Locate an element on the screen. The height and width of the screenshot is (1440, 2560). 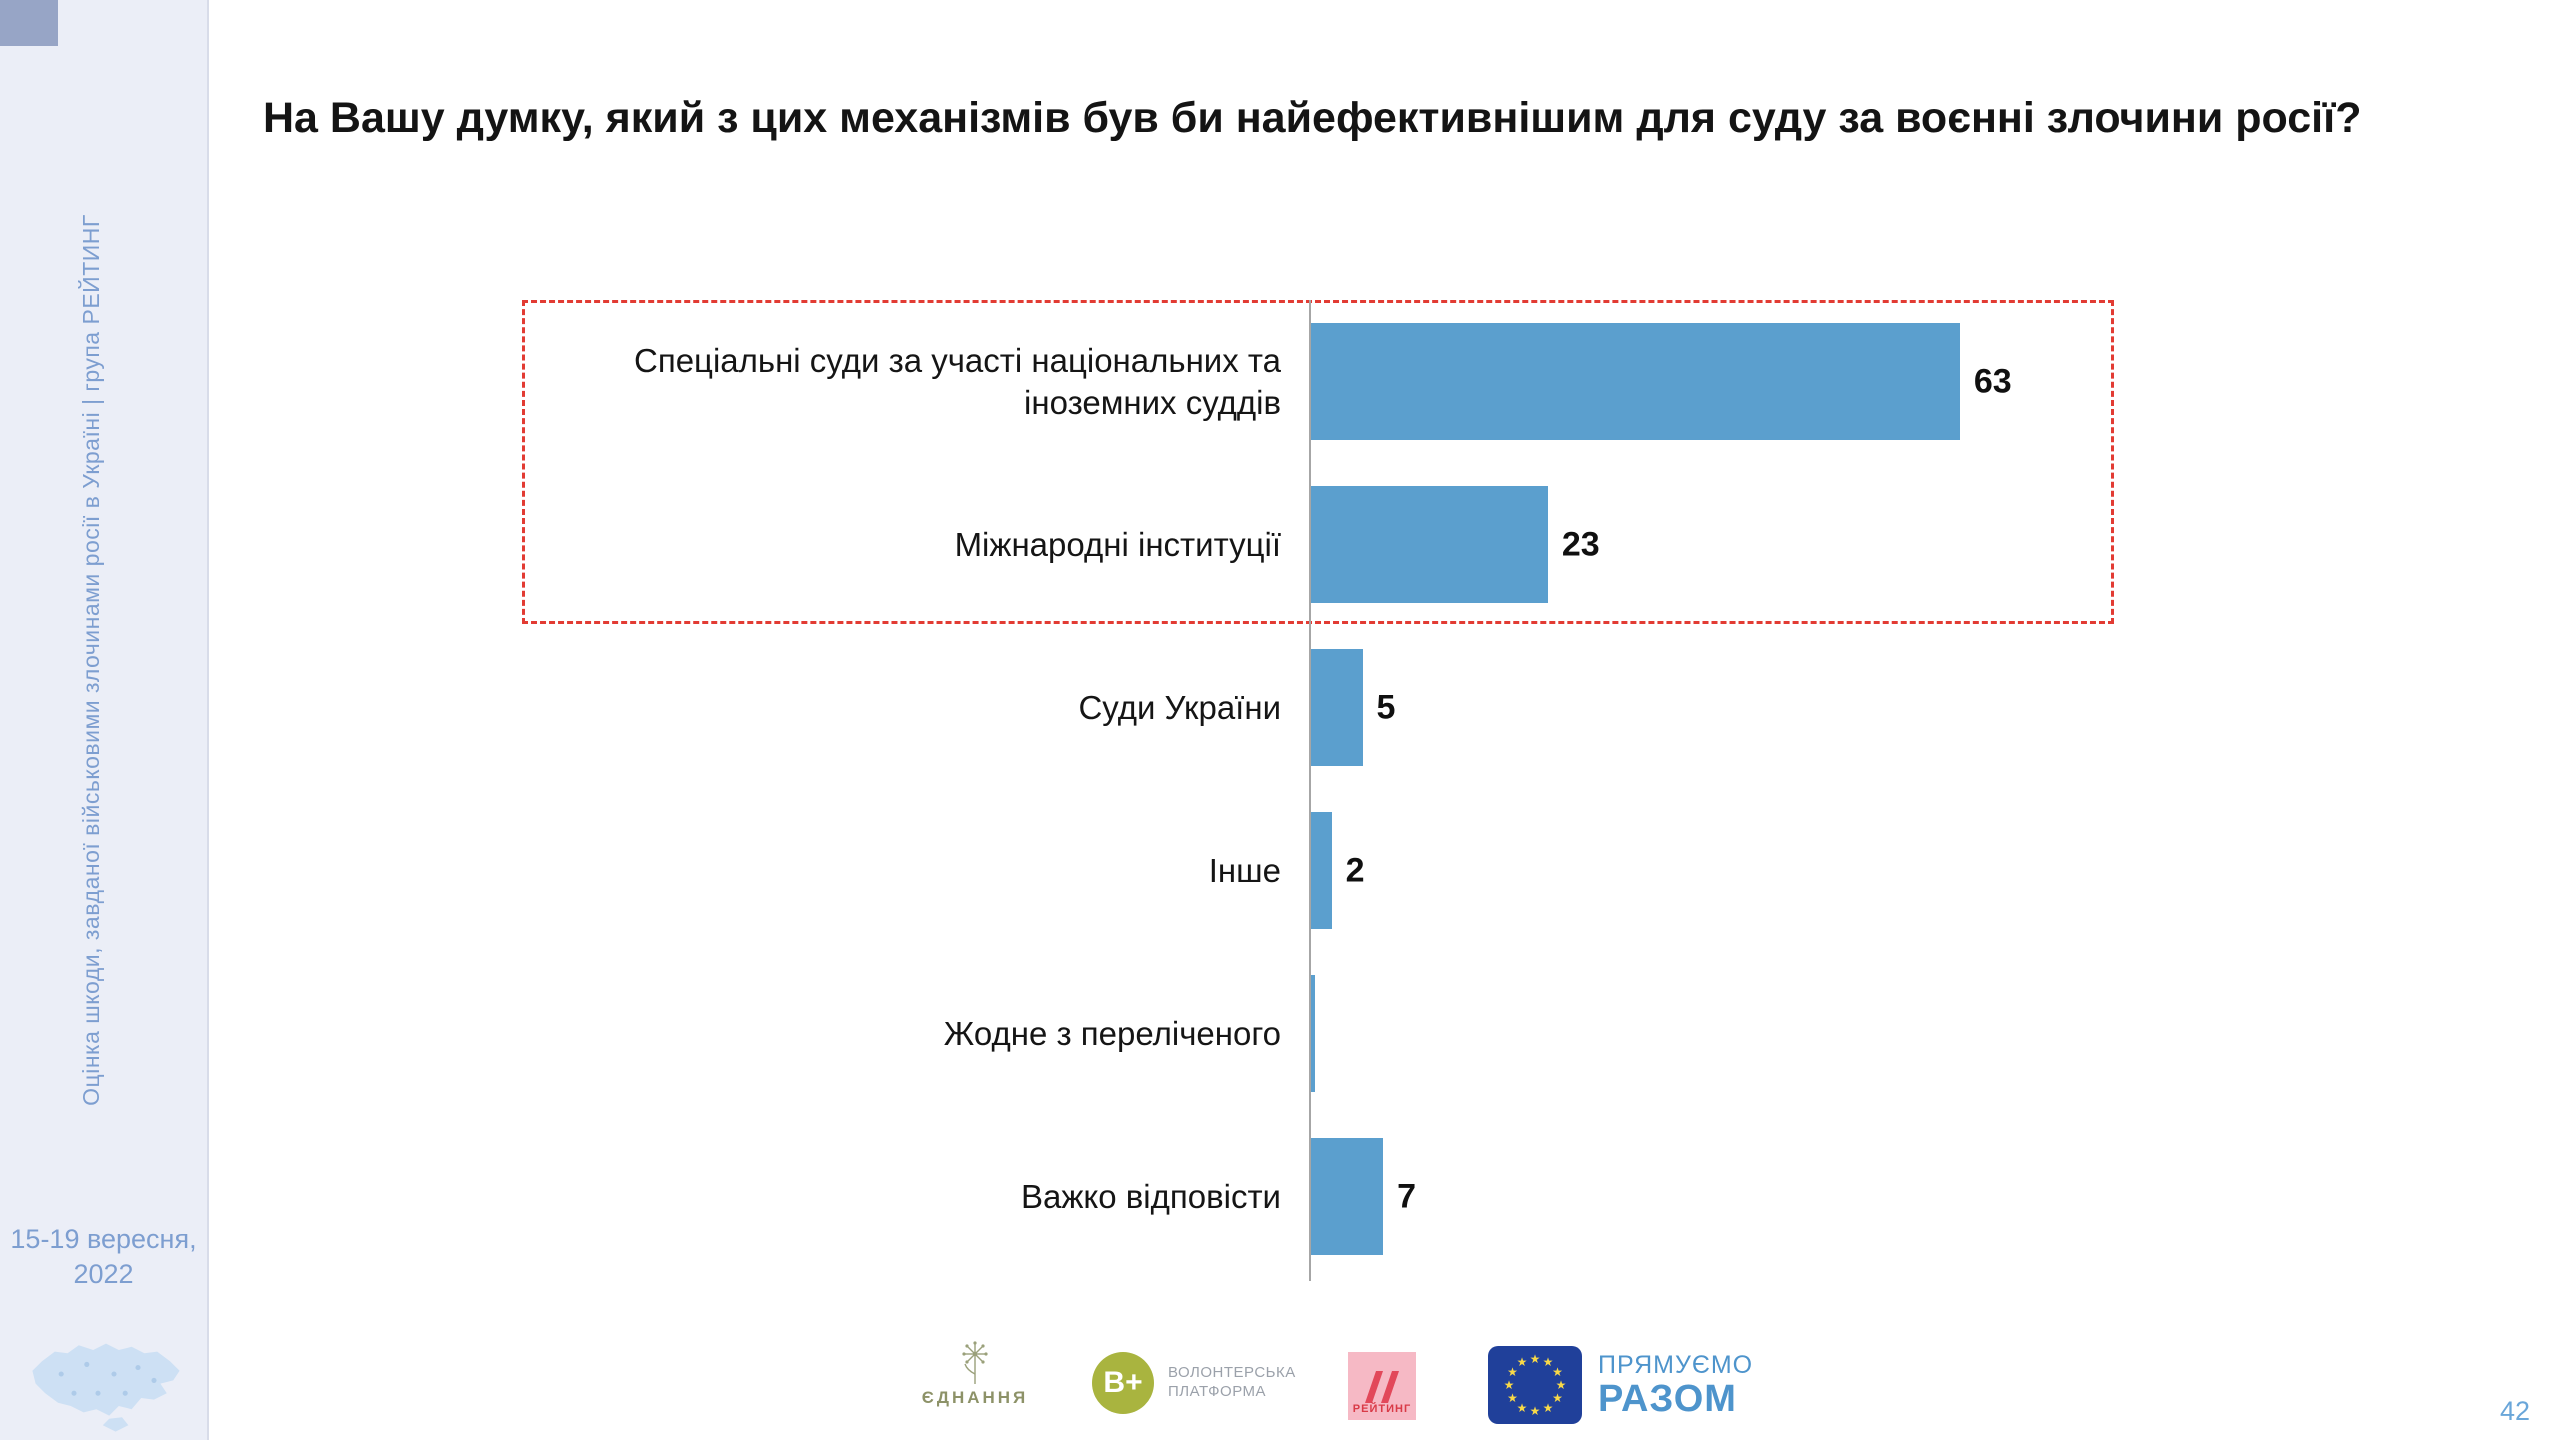
survey-date-line2: 2022 is located at coordinates (103, 1274).